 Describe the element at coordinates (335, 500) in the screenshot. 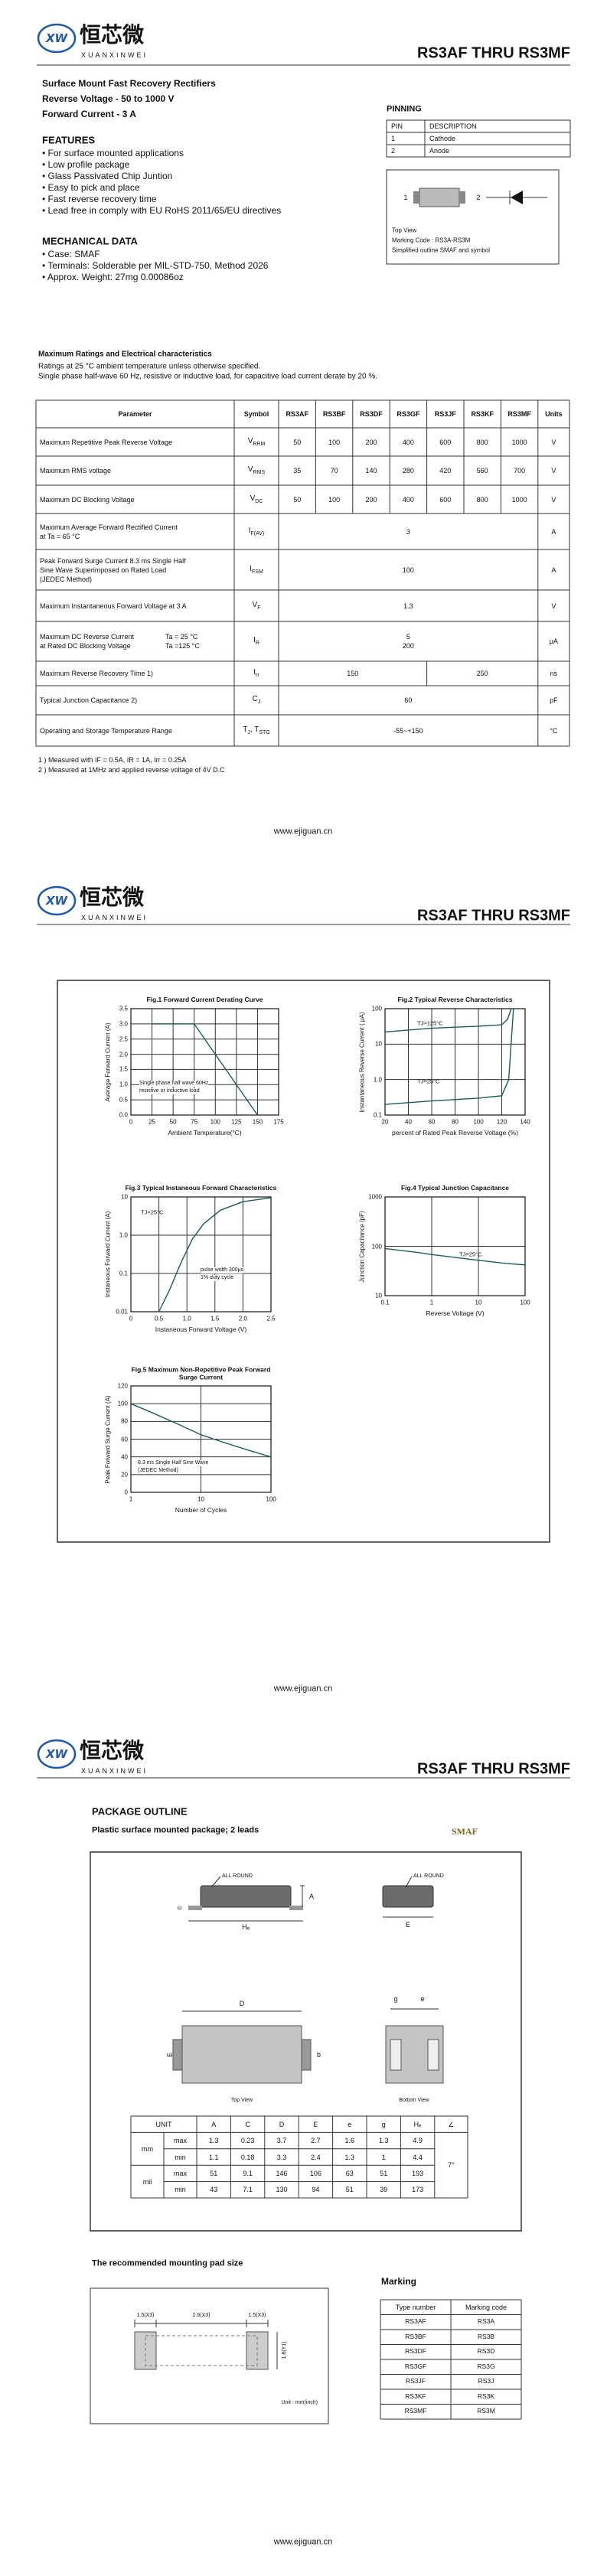

I see `value: 100` at that location.